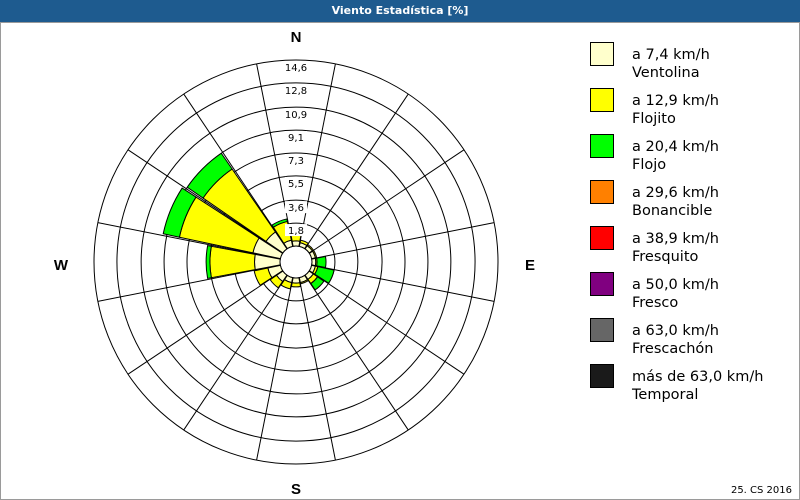 Image resolution: width=800 pixels, height=500 pixels. What do you see at coordinates (690, 295) in the screenshot?
I see `legend-item: a 50,0 km/h Fresco` at bounding box center [690, 295].